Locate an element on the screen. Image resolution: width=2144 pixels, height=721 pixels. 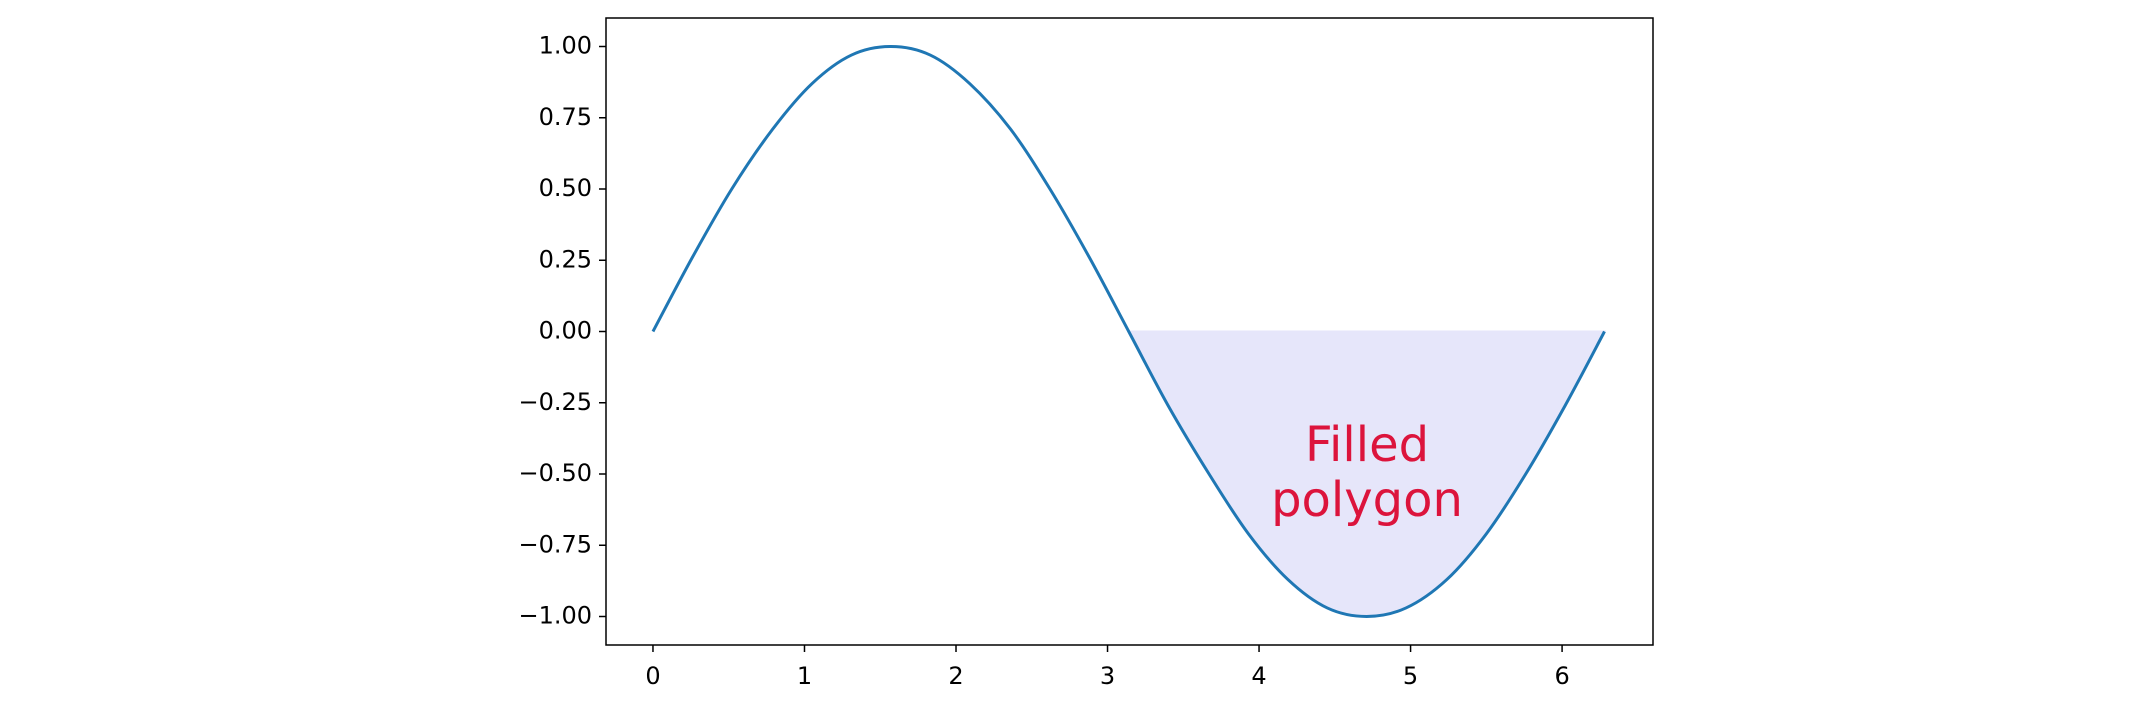
x-tick-label: 6 is located at coordinates (1561, 676).